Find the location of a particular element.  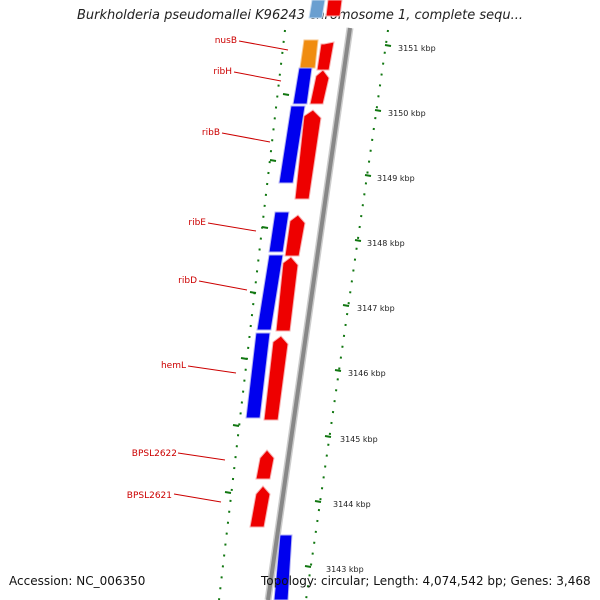

red-feature-hemL is located at coordinates (276, 378).